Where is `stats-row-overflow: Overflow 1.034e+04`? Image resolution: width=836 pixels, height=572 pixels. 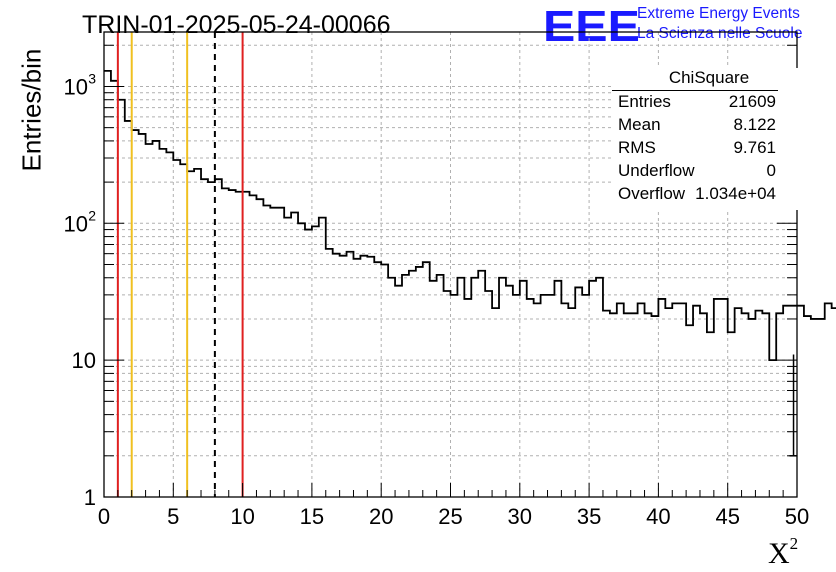
stats-row-overflow: Overflow 1.034e+04 is located at coordinates (697, 195).